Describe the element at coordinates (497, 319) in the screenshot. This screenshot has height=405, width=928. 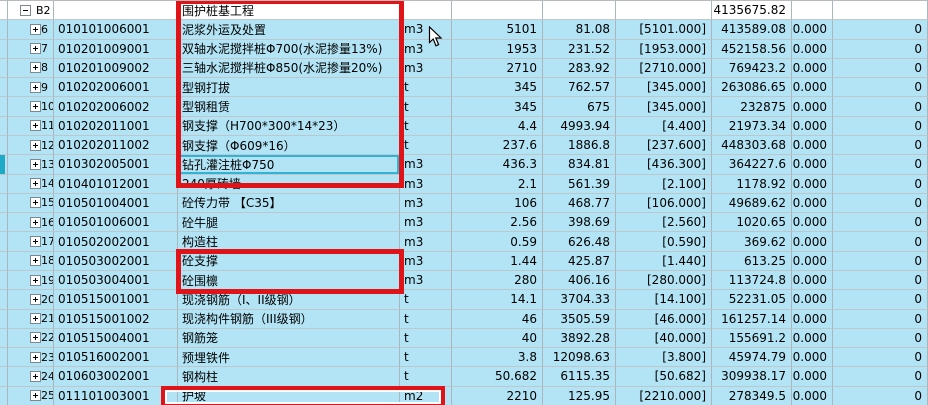
I see `quantity-cell: 46` at that location.